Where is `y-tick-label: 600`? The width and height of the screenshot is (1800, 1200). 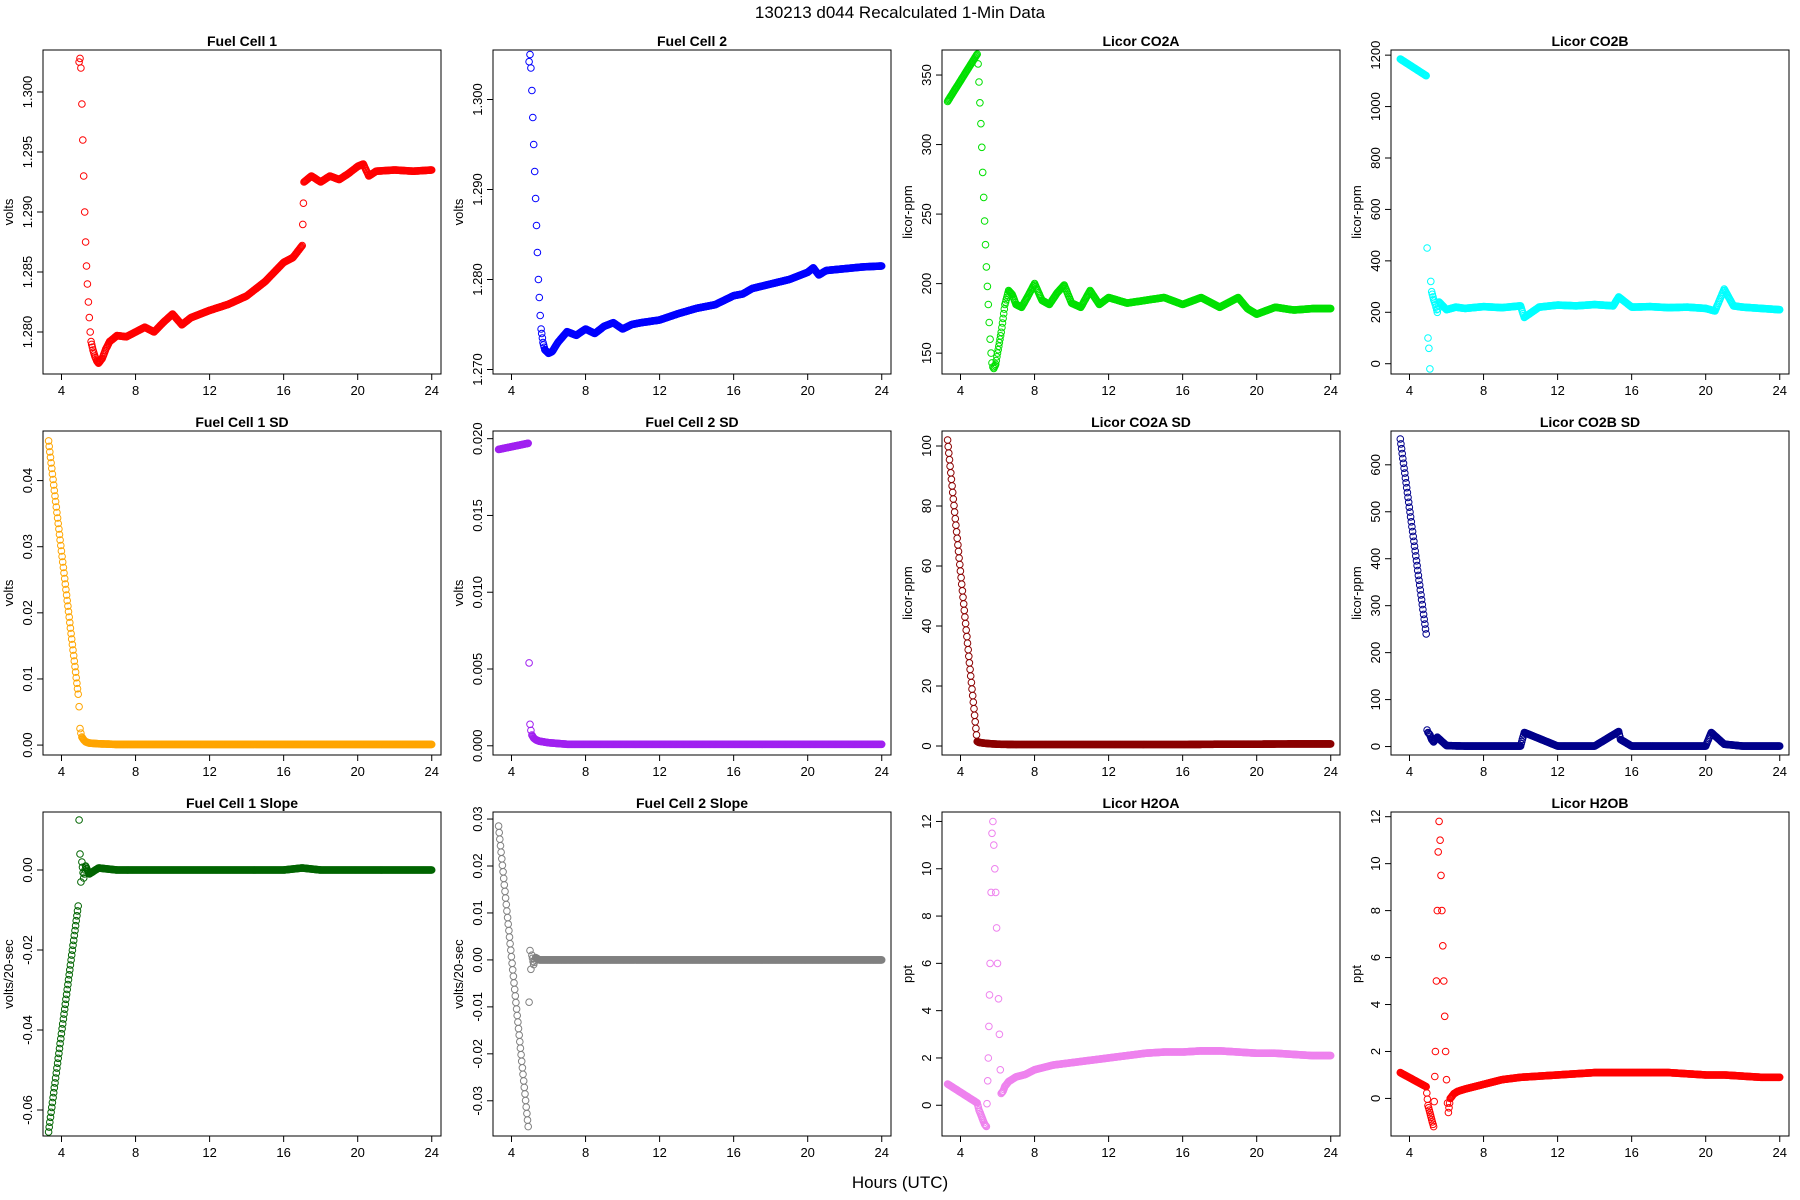 y-tick-label: 600 is located at coordinates (1375, 210).